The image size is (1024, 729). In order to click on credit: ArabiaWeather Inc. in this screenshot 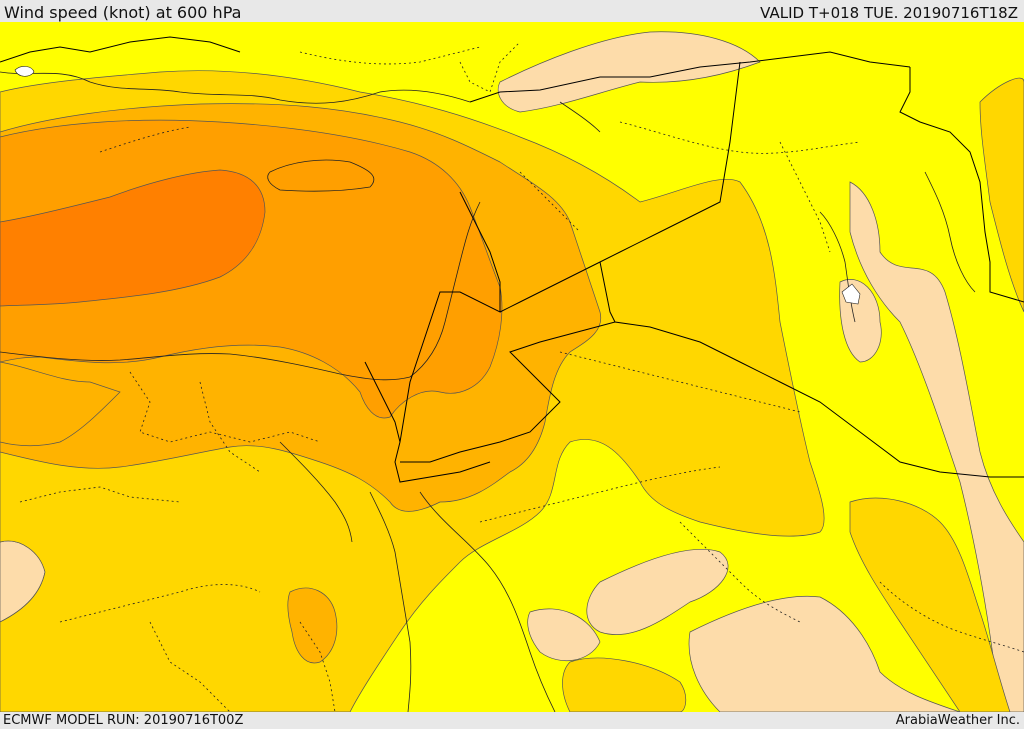, I will do `click(957, 720)`.